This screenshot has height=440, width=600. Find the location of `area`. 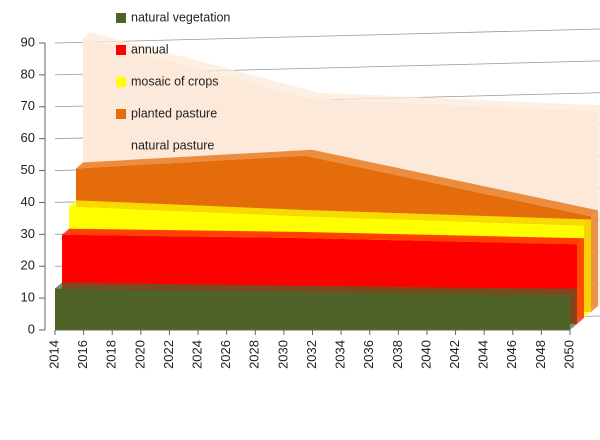

area is located at coordinates (312, 309).